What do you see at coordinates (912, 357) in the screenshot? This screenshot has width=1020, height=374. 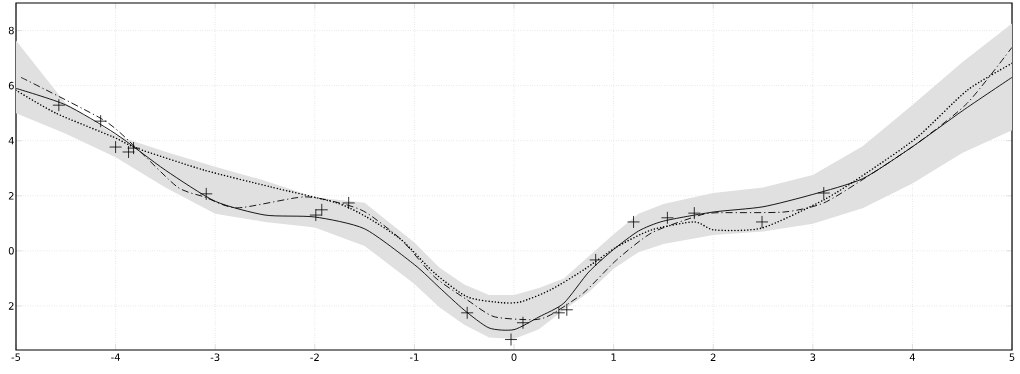 I see `x-tick-label: 4` at bounding box center [912, 357].